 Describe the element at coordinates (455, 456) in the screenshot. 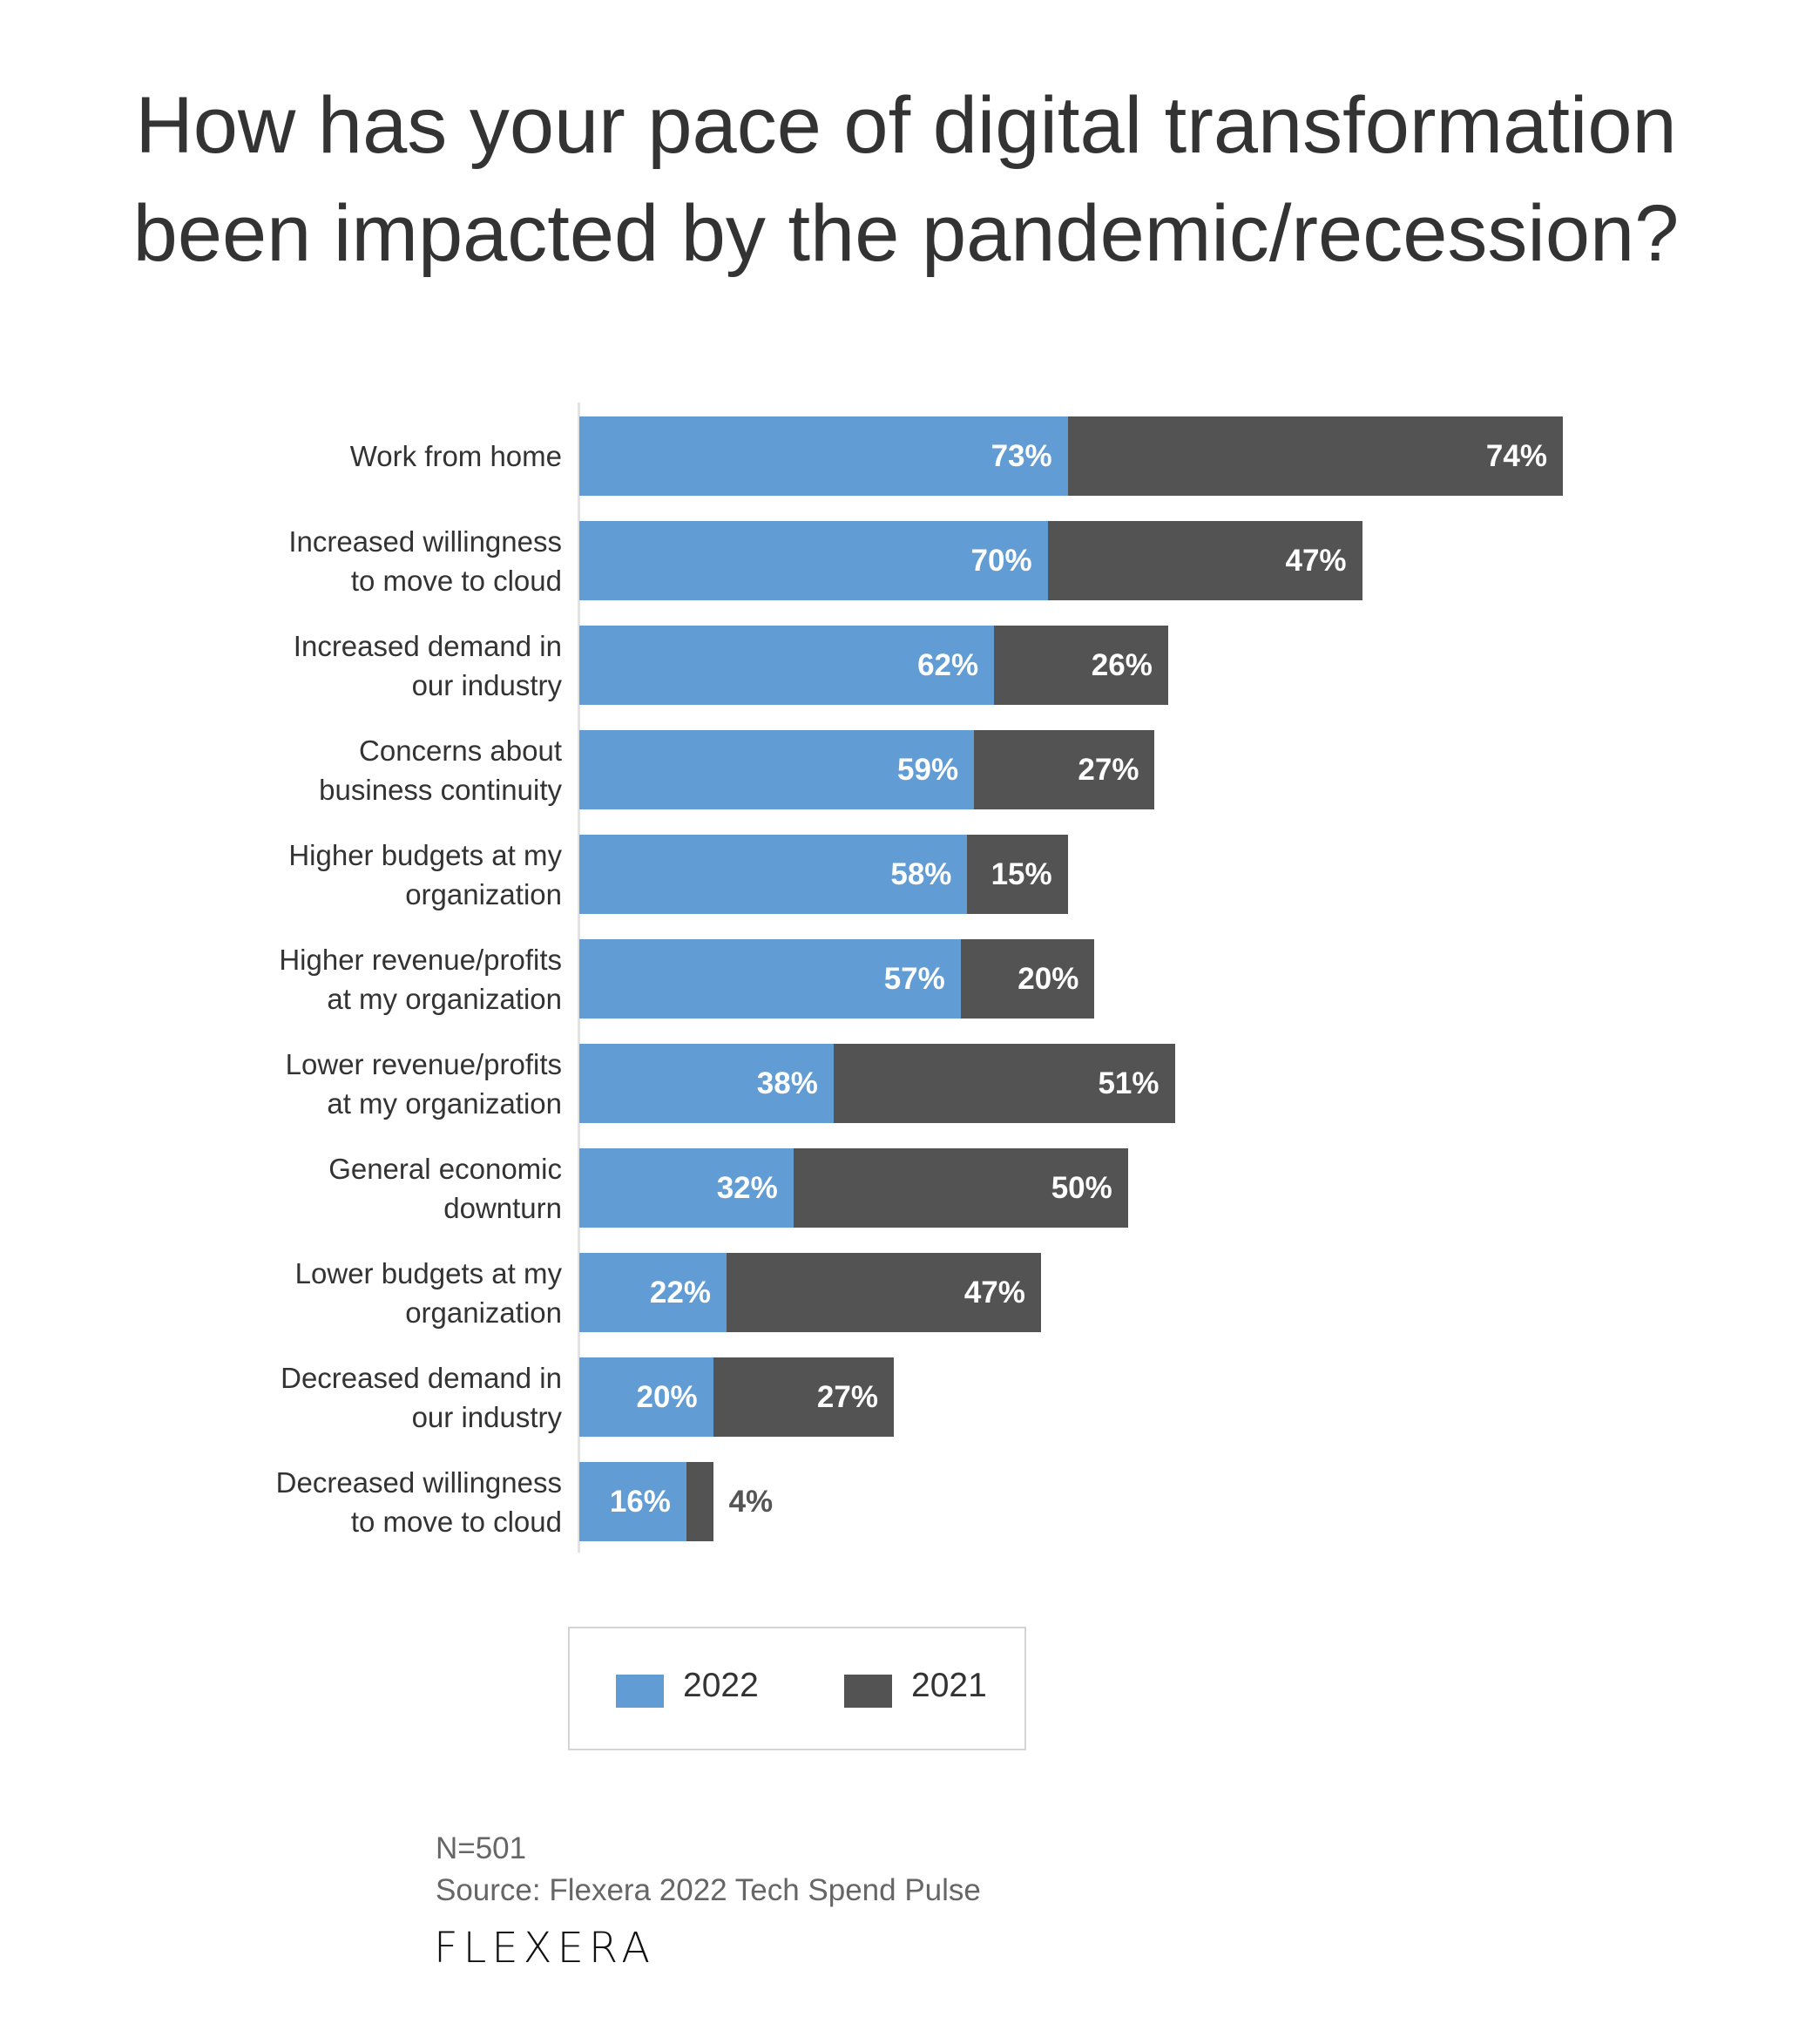

I see `category-label-line: Work from home` at that location.